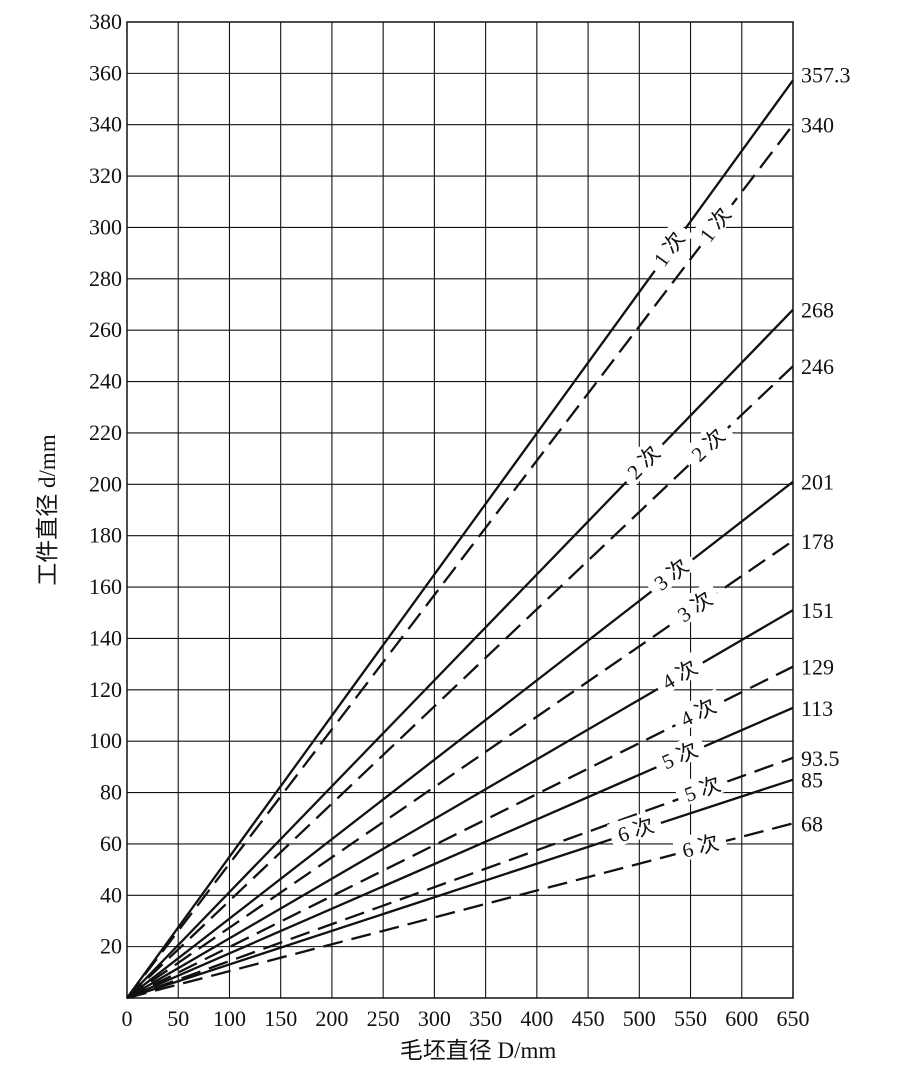 The image size is (903, 1073). Describe the element at coordinates (639, 1018) in the screenshot. I see `x-tick-label: 500` at that location.